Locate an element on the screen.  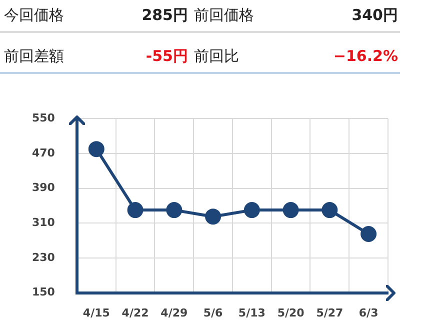
text: 前回価格 is located at coordinates (251, 16).